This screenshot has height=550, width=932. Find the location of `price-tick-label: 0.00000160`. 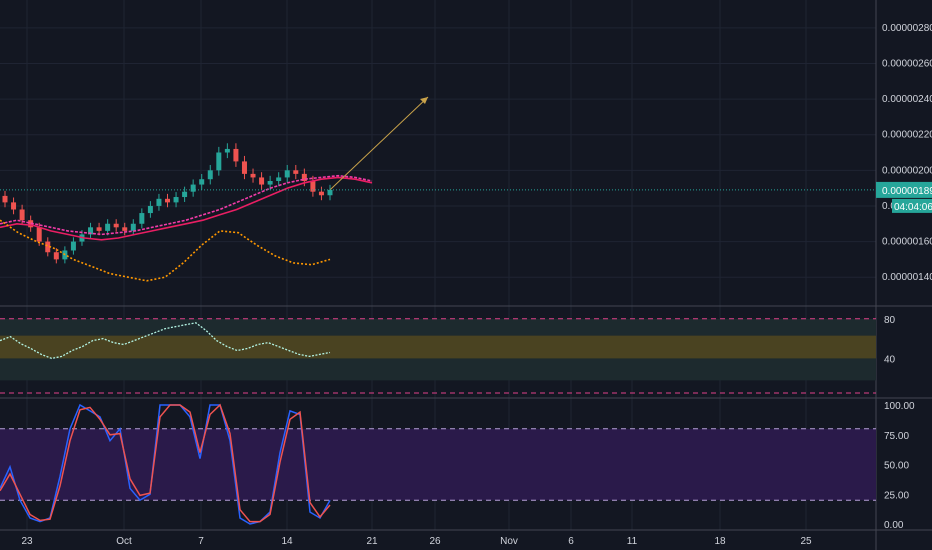

price-tick-label: 0.00000160 is located at coordinates (907, 242).